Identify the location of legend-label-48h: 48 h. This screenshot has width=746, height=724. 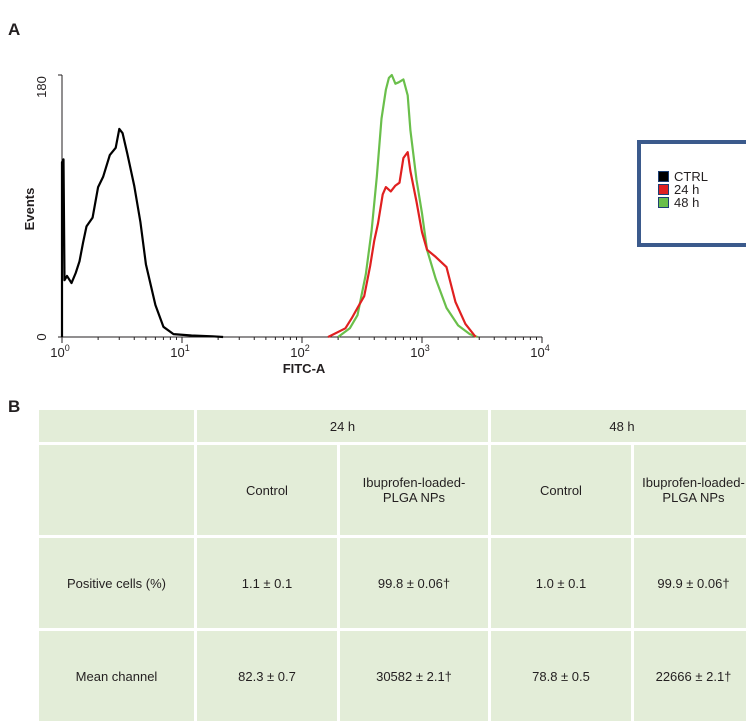
(686, 202).